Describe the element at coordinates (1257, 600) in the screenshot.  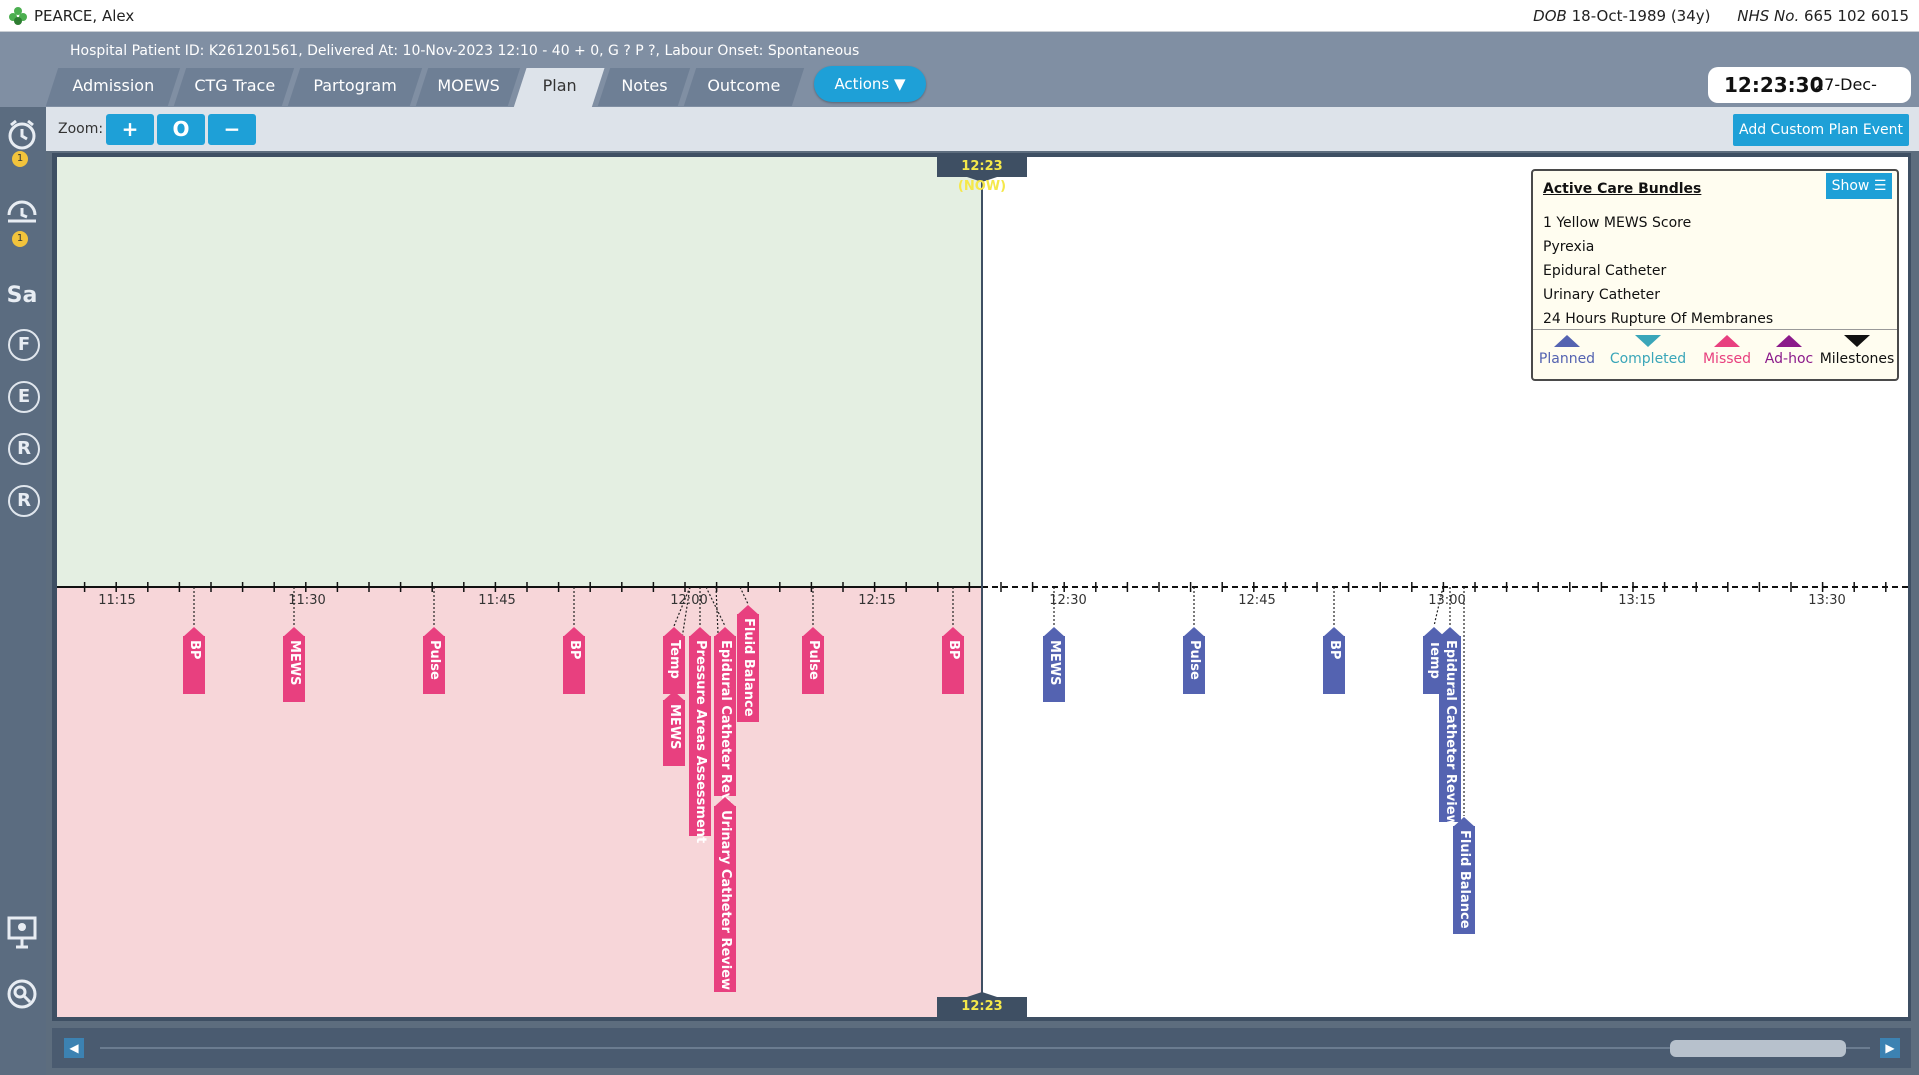
I see `tick-label: 12:45` at that location.